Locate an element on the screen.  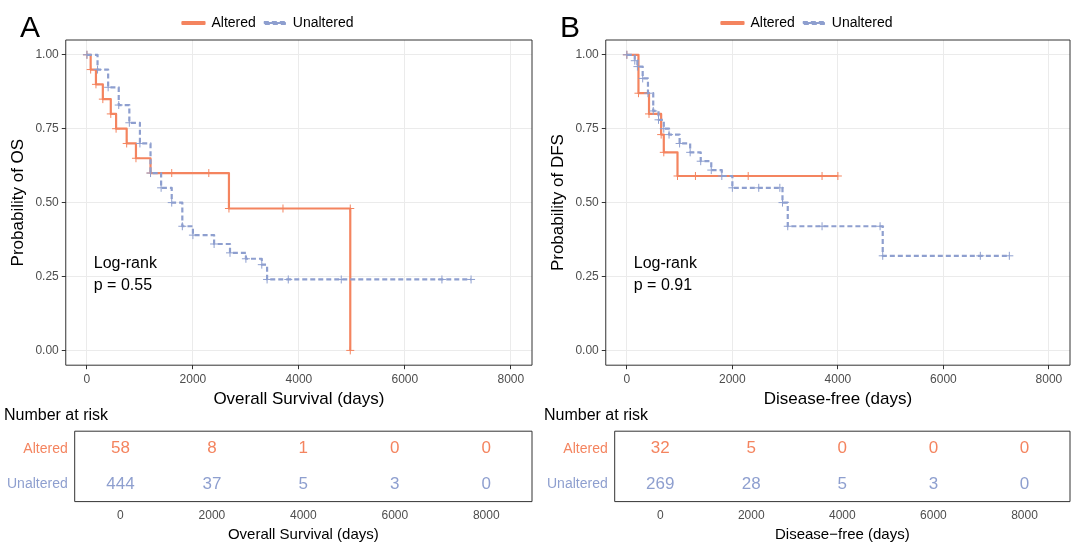
data-label: 32 is located at coordinates (660, 448).